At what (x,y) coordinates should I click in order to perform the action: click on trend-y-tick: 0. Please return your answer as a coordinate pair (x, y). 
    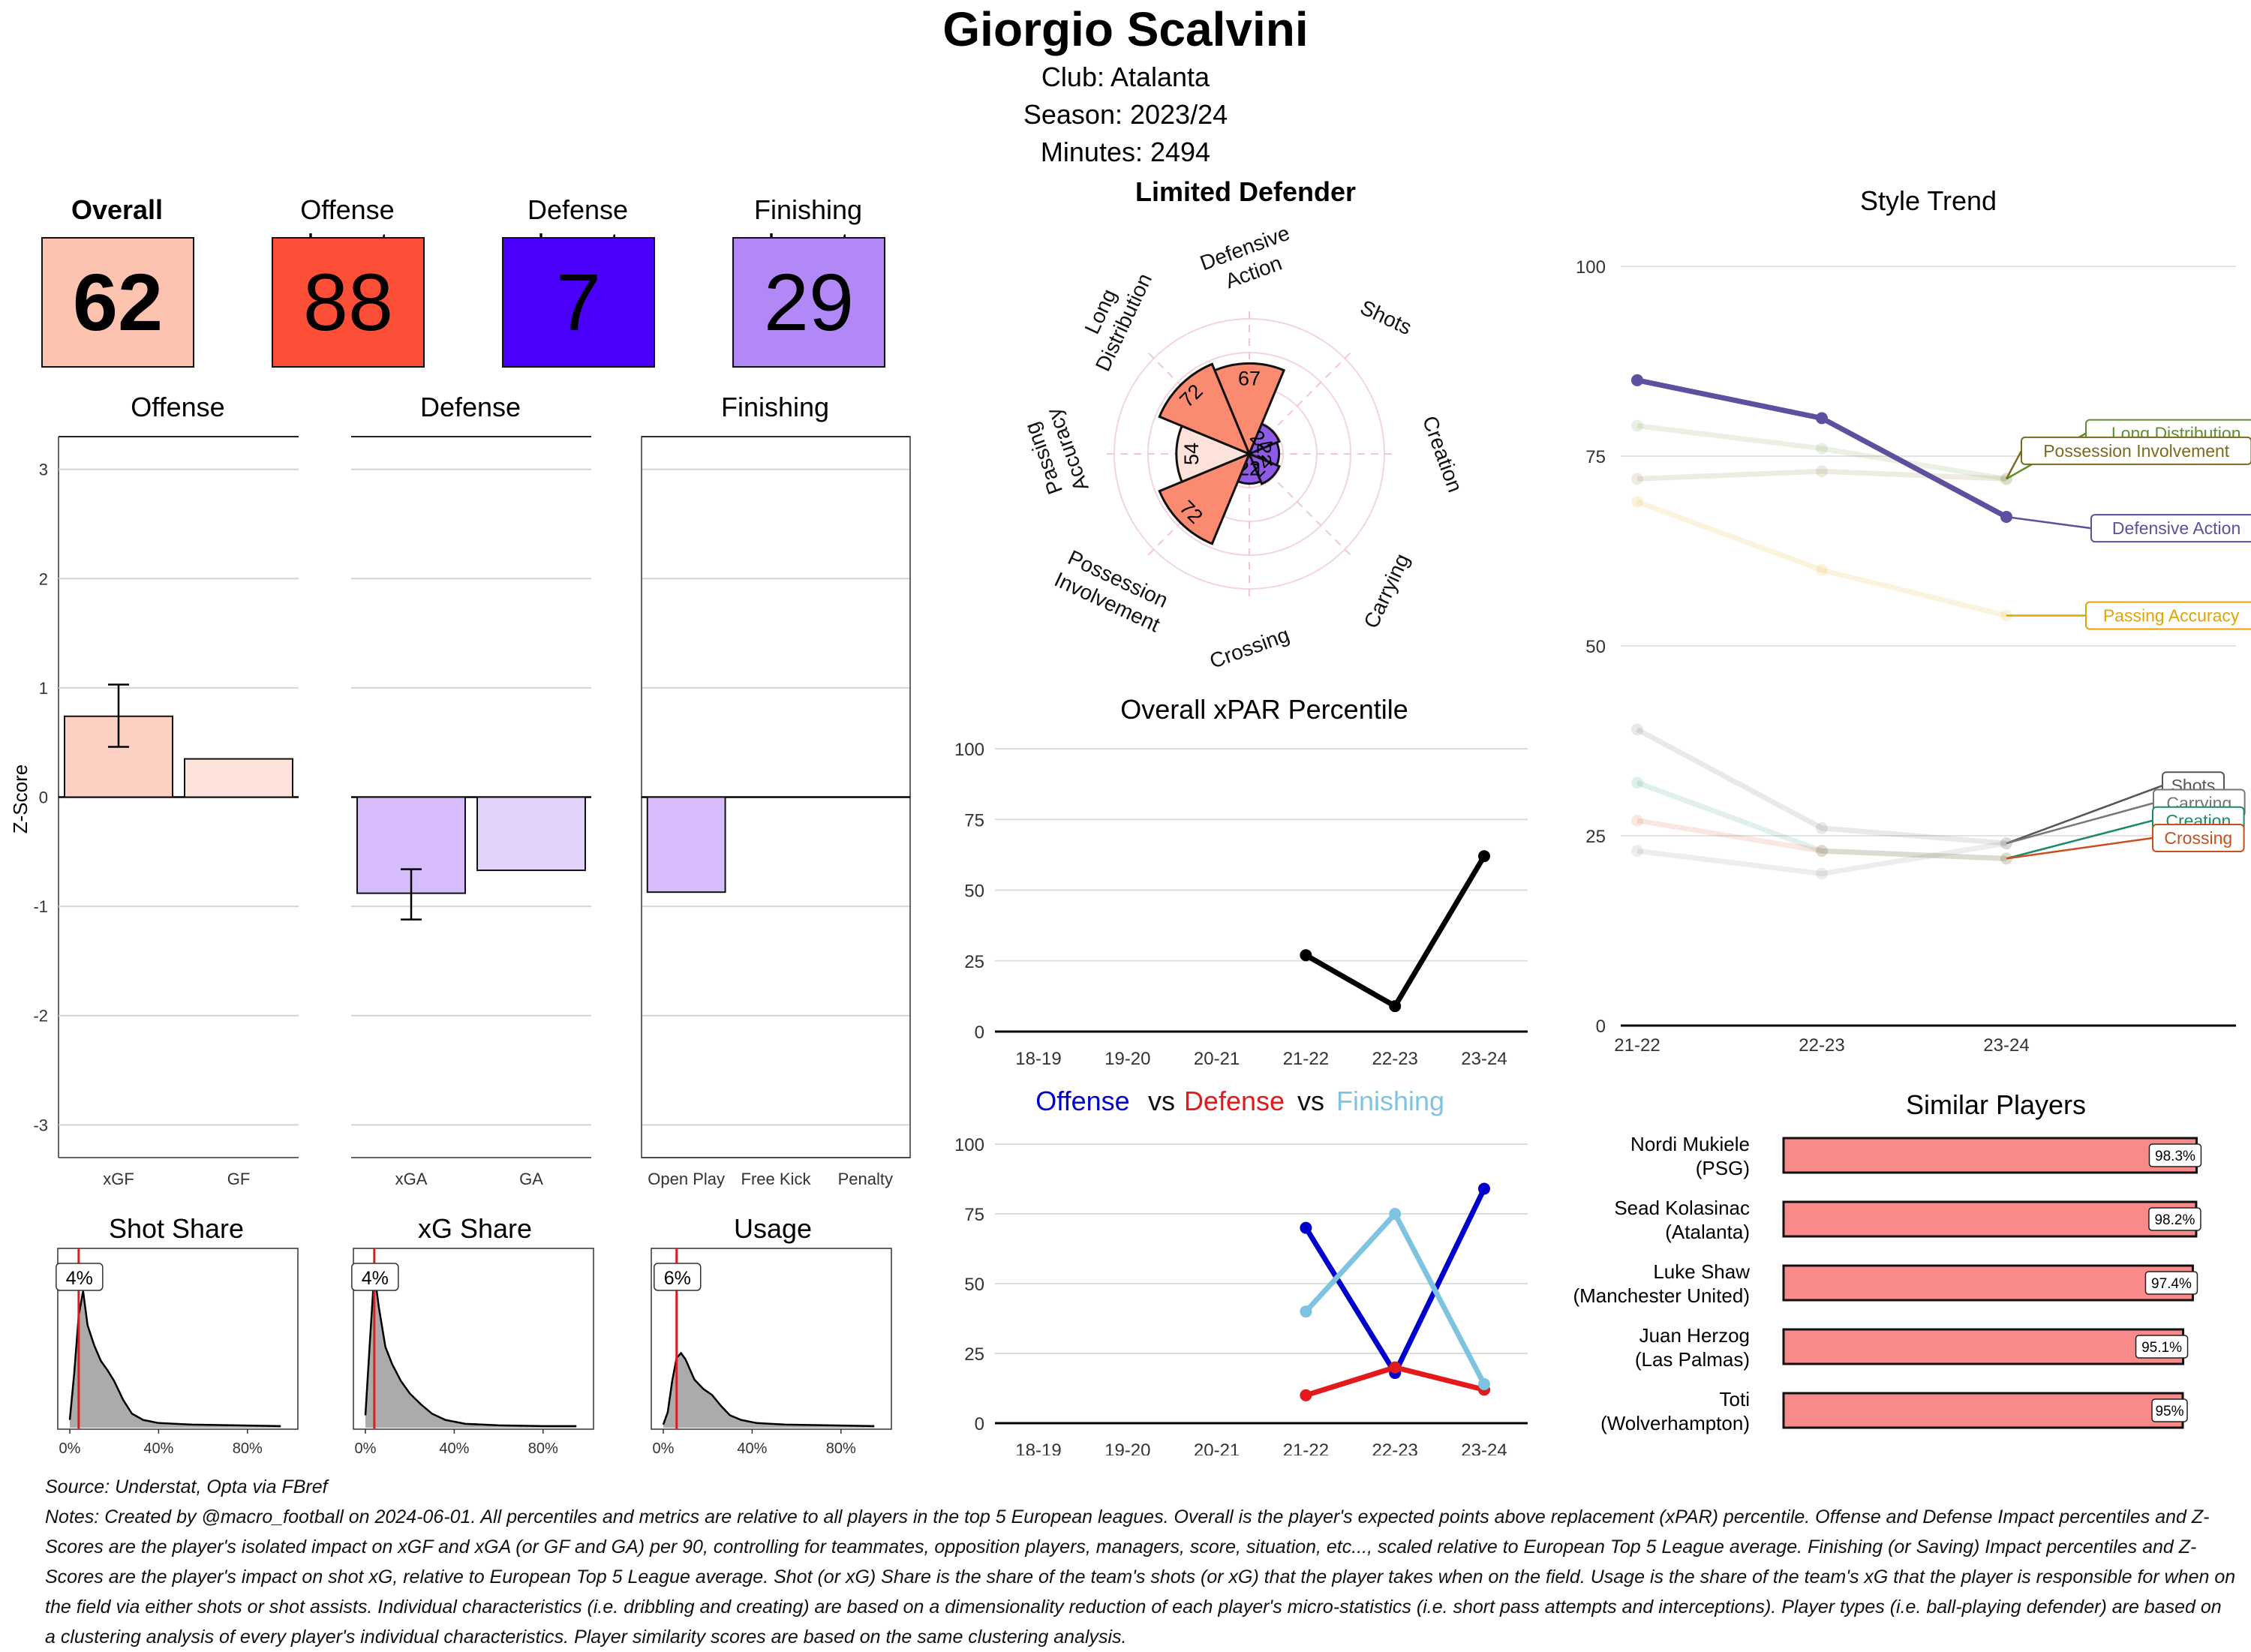
    Looking at the image, I should click on (1601, 1027).